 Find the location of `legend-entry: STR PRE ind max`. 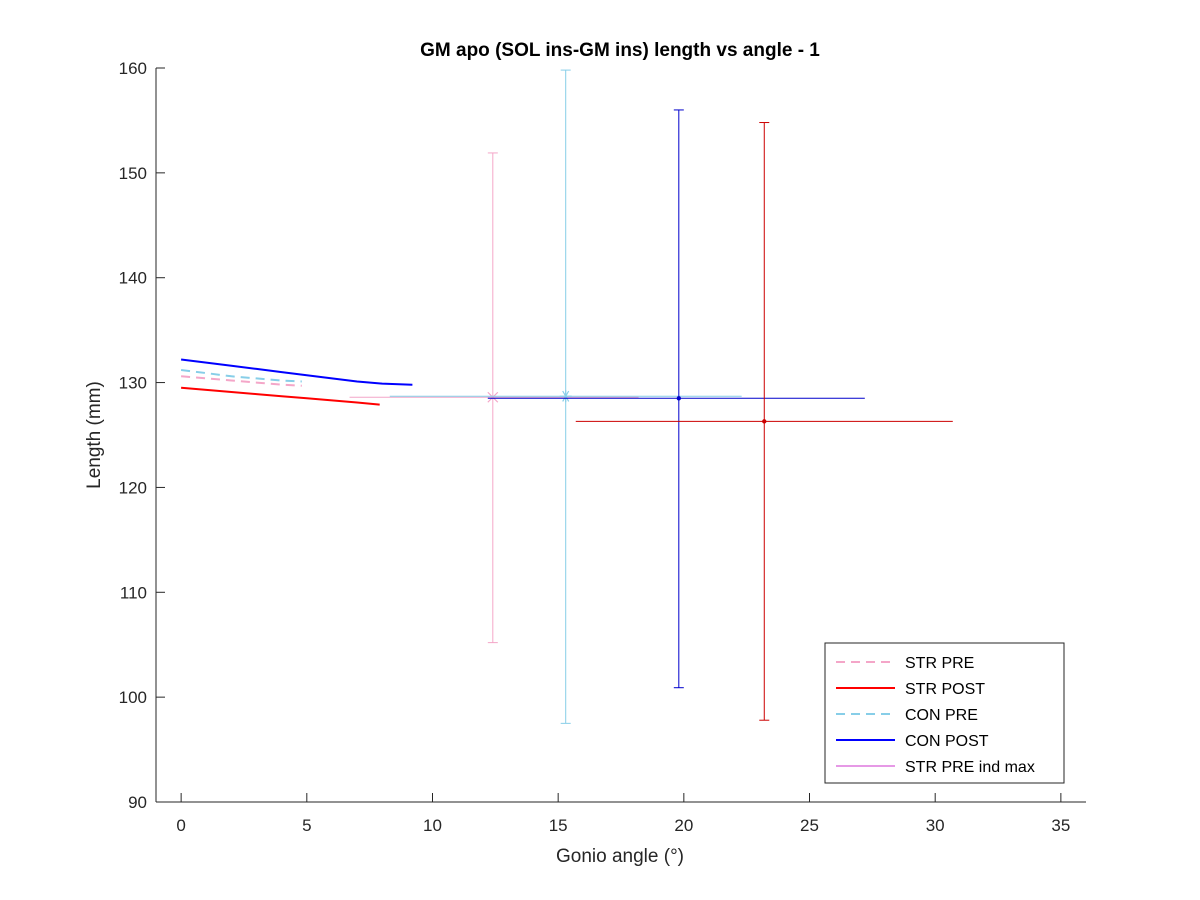

legend-entry: STR PRE ind max is located at coordinates (970, 767).